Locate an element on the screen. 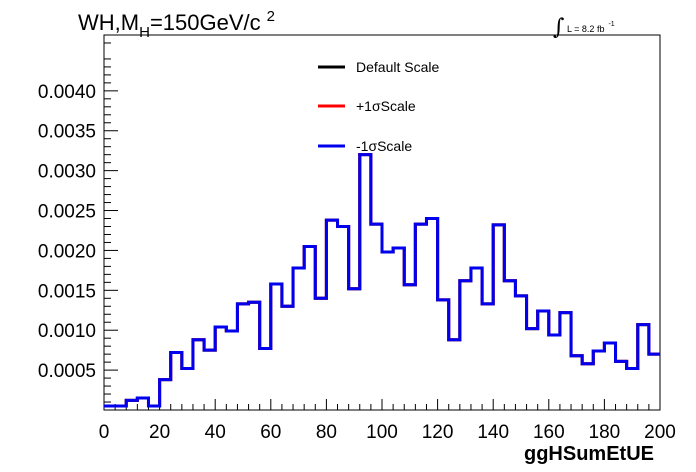 The width and height of the screenshot is (696, 472). x-tick-label: 120 is located at coordinates (438, 432).